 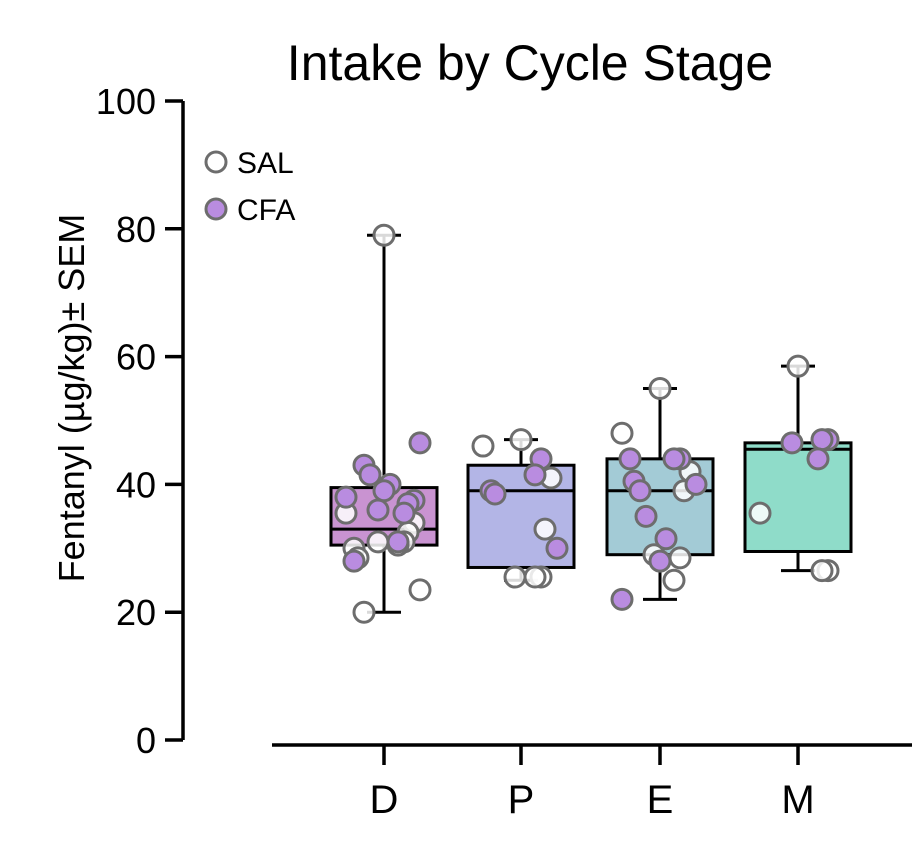 What do you see at coordinates (146, 740) in the screenshot?
I see `y-tick-label: 0` at bounding box center [146, 740].